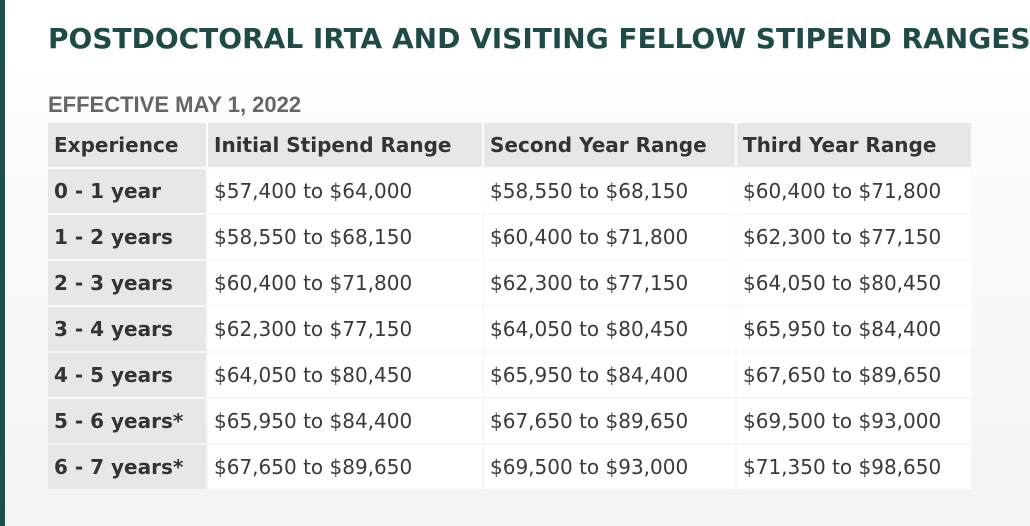 The width and height of the screenshot is (1030, 526). Describe the element at coordinates (345, 375) in the screenshot. I see `initial-range-cell: $64,050 to $80,450` at that location.